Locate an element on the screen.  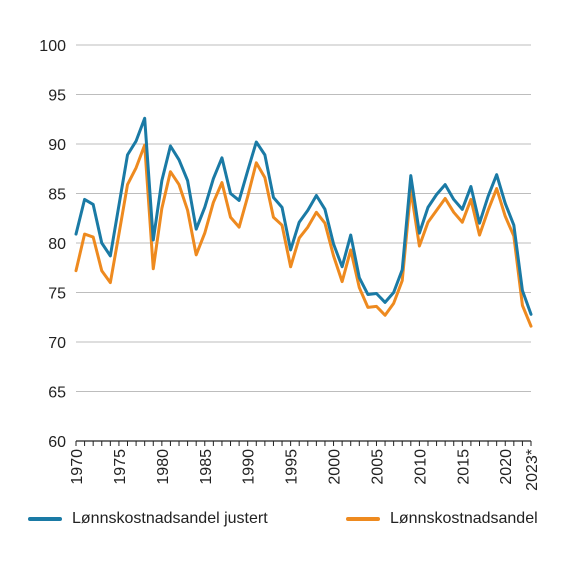
y-tick-label: 70 is located at coordinates (57, 343).